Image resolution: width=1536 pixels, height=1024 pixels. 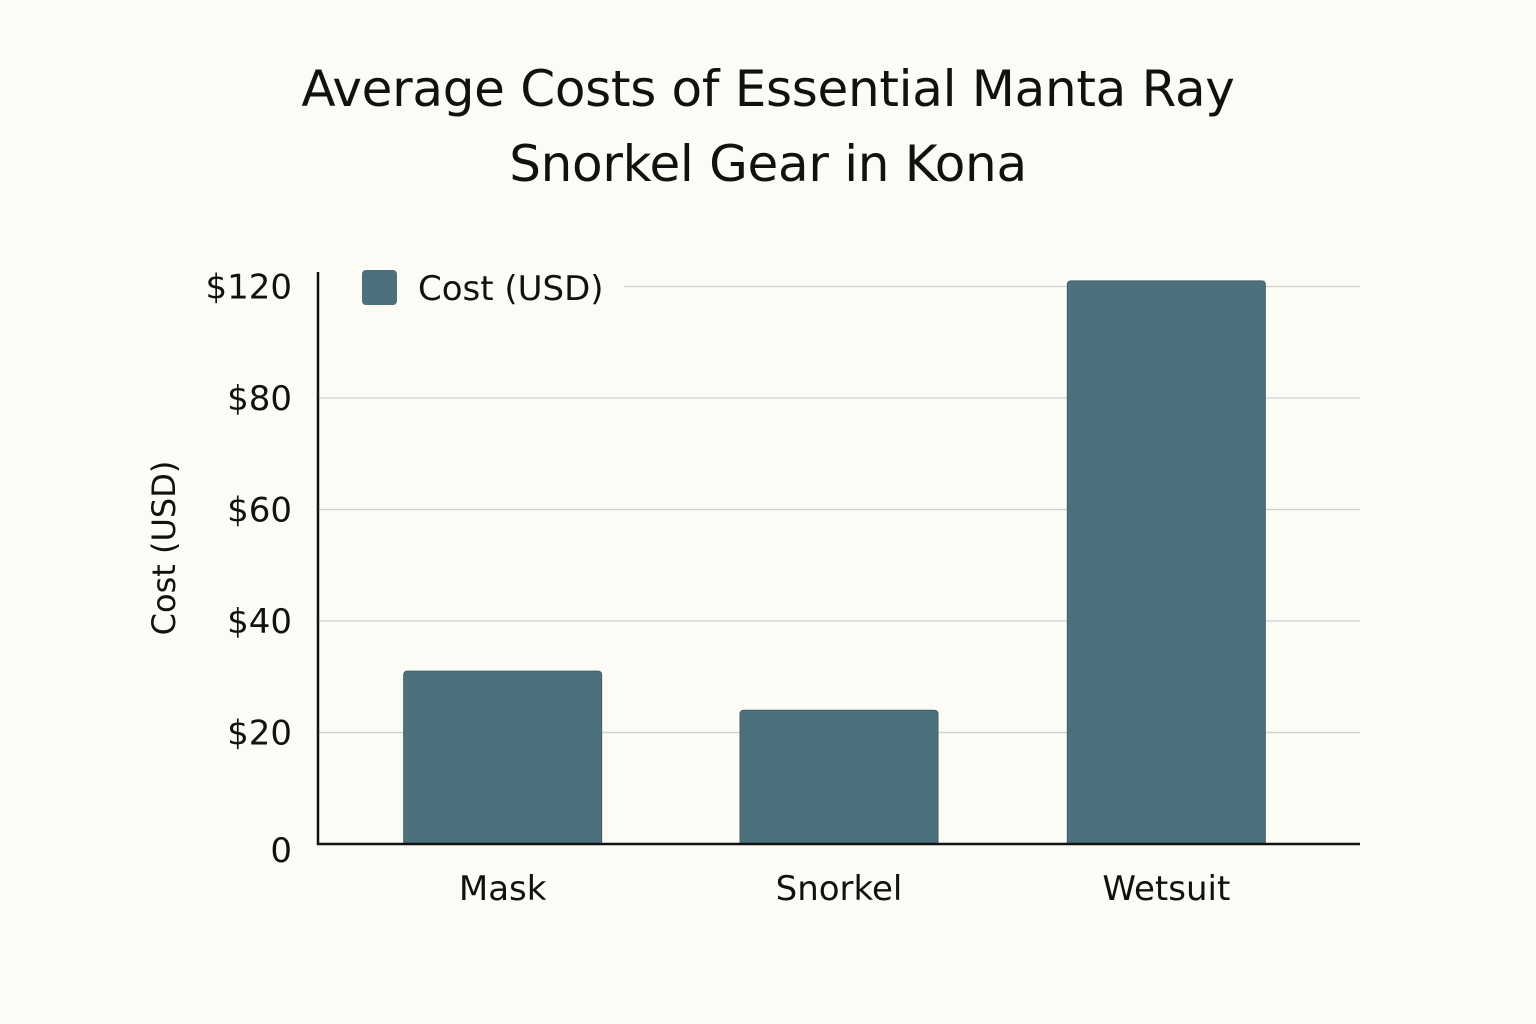 What do you see at coordinates (839, 777) in the screenshot?
I see `bar-snorkel` at bounding box center [839, 777].